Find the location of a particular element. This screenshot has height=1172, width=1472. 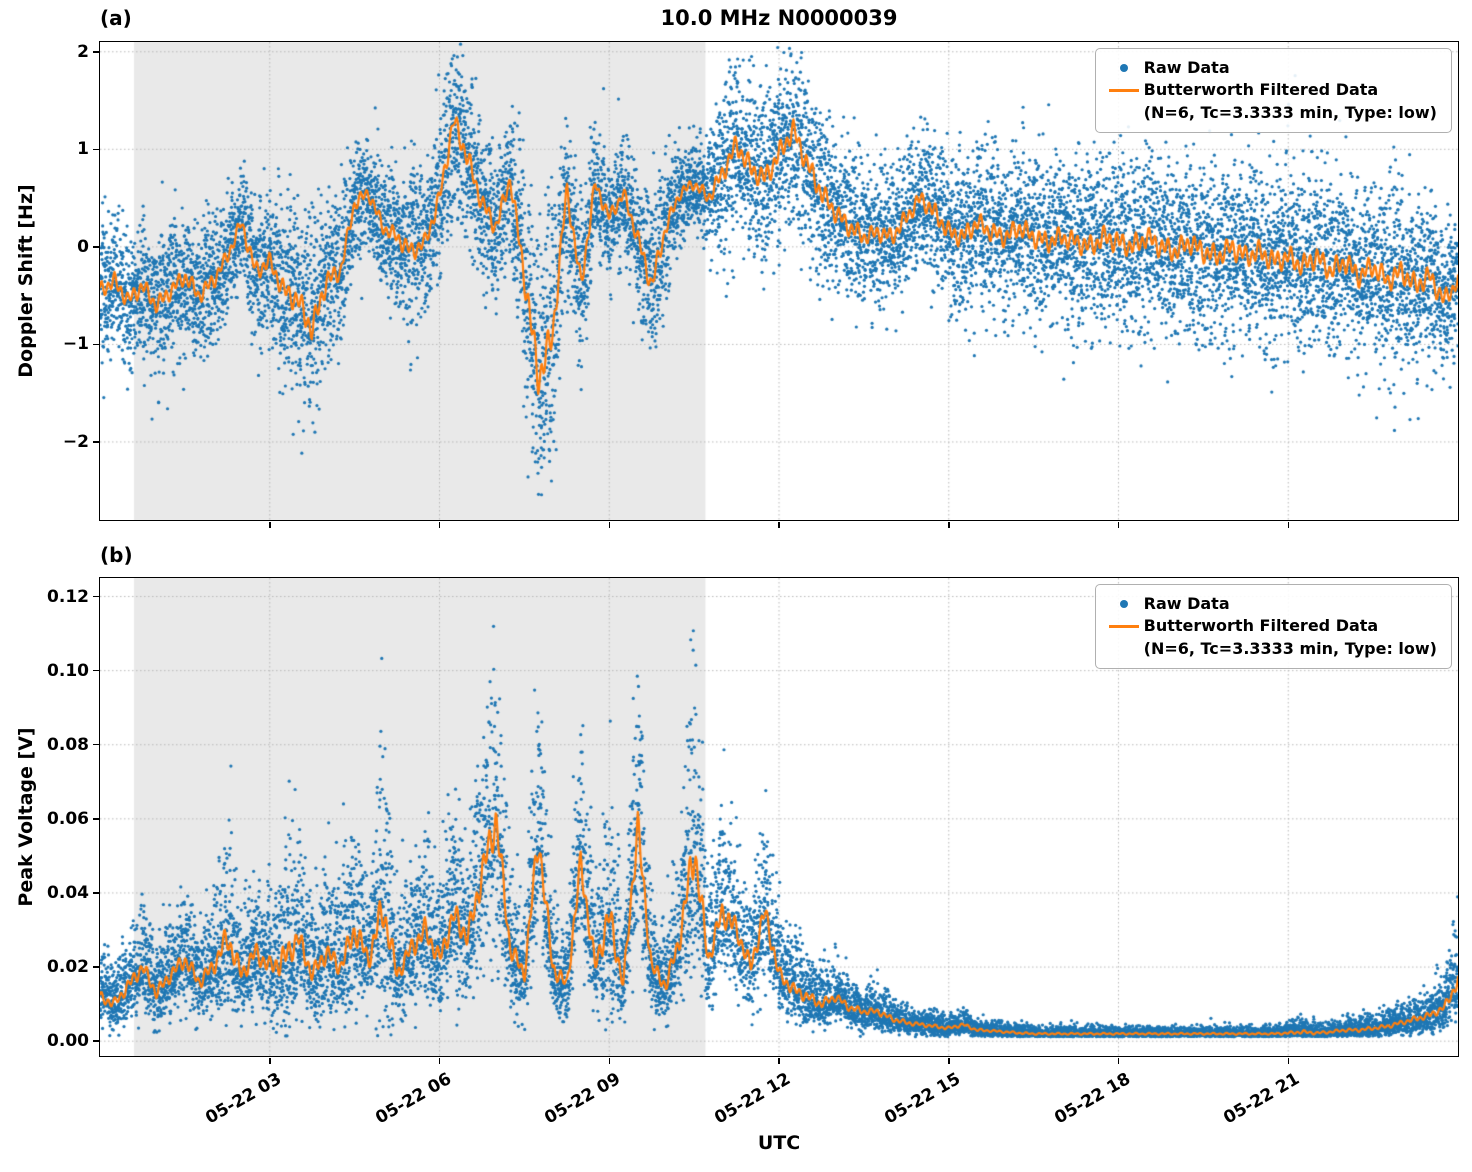

x-tick-label: 05-22 21 is located at coordinates (1262, 1099).